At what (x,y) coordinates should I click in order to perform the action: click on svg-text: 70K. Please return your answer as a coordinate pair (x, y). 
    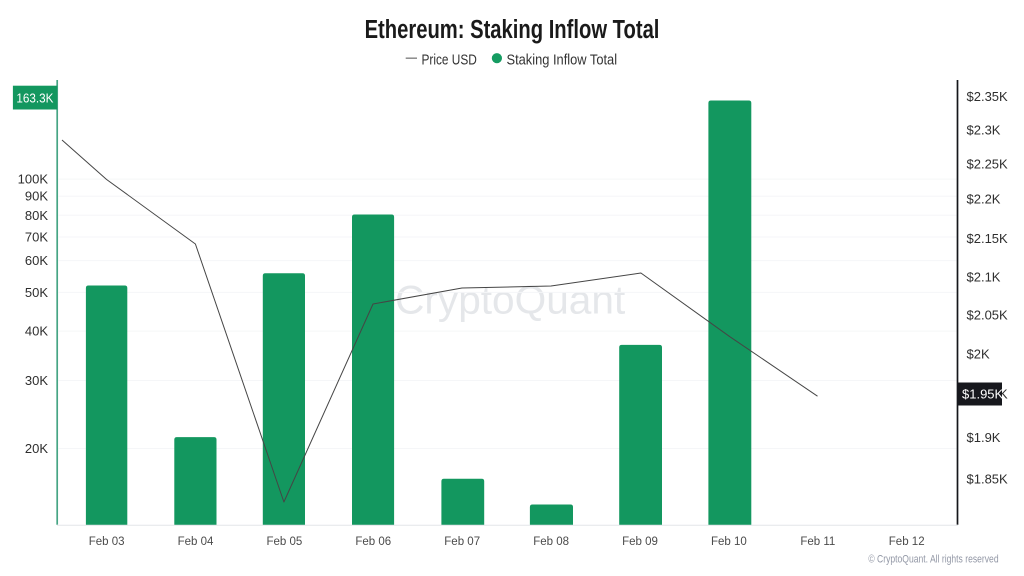
    Looking at the image, I should click on (36, 237).